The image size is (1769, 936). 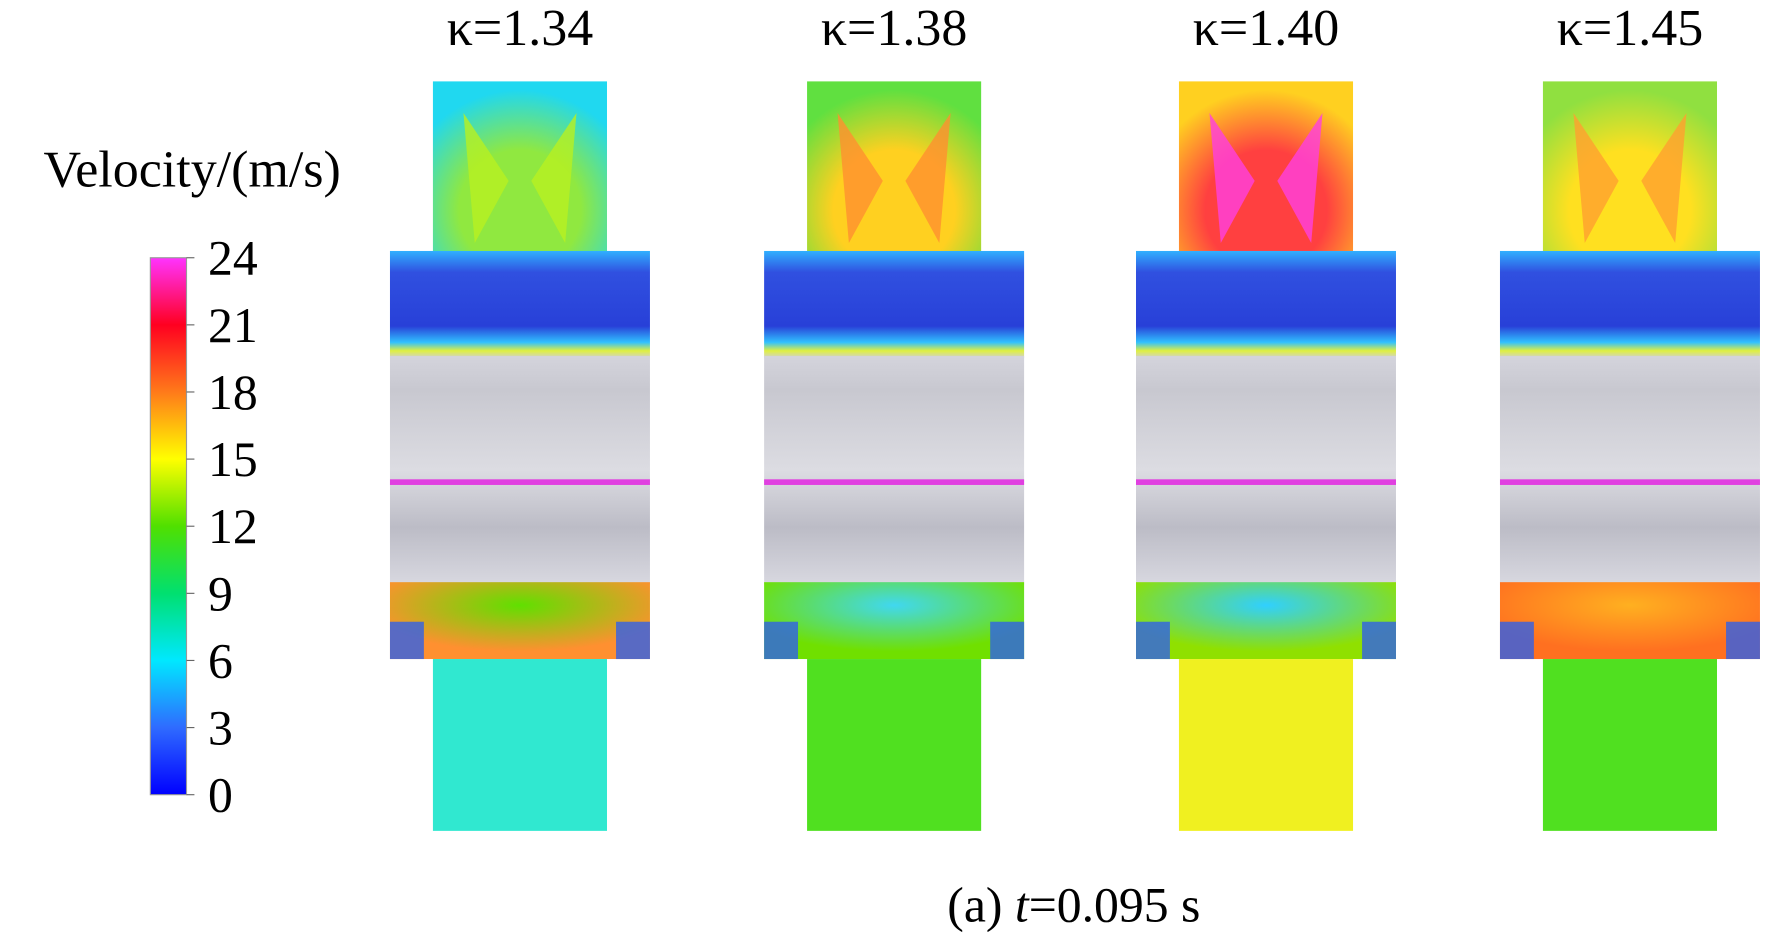 I want to click on colorbar-tick-label: 15, so click(x=233, y=459).